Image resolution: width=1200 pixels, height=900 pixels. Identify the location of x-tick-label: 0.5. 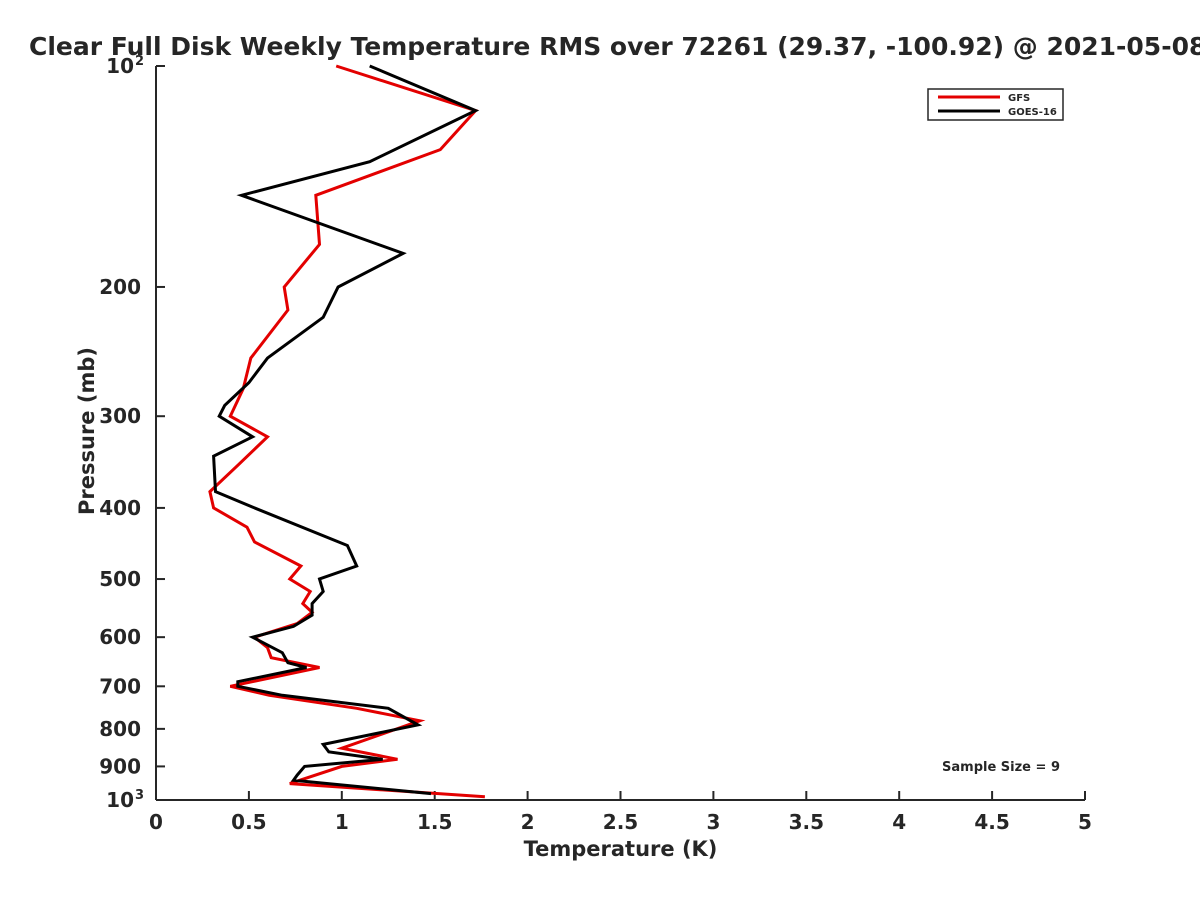
(248, 822).